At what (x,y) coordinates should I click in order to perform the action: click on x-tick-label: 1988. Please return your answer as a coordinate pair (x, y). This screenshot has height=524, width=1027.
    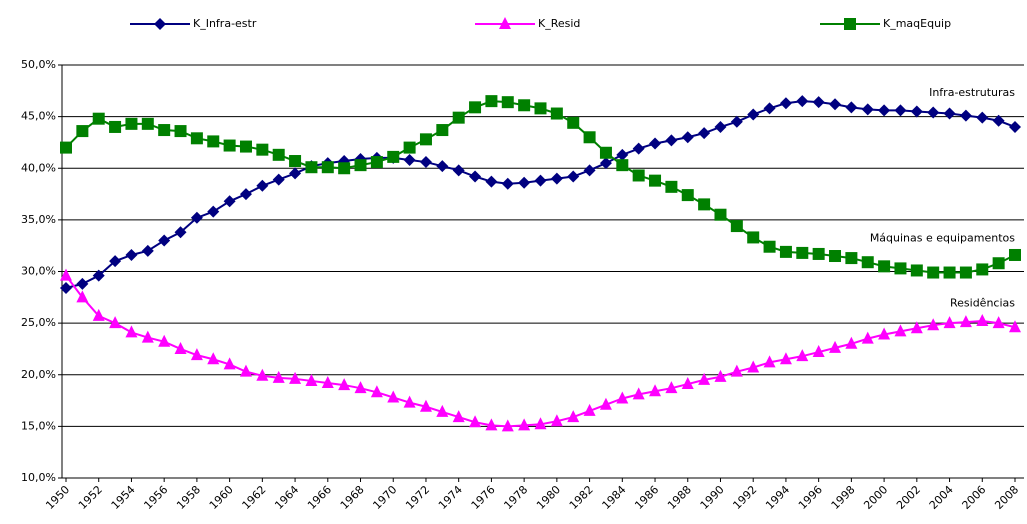
    Looking at the image, I should click on (679, 497).